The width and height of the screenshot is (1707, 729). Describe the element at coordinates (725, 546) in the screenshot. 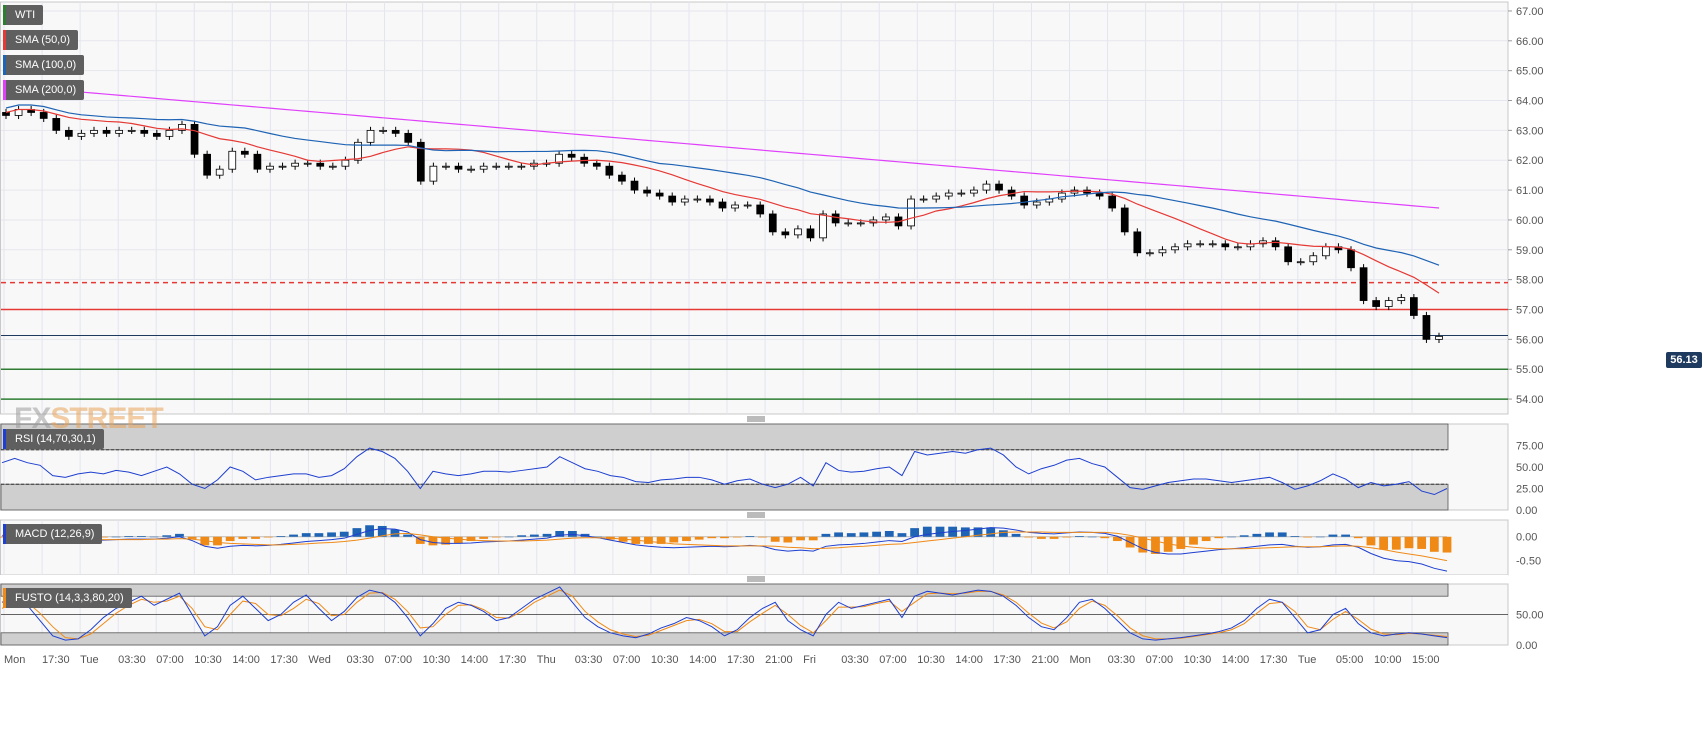

I see `macd-signal-line` at that location.